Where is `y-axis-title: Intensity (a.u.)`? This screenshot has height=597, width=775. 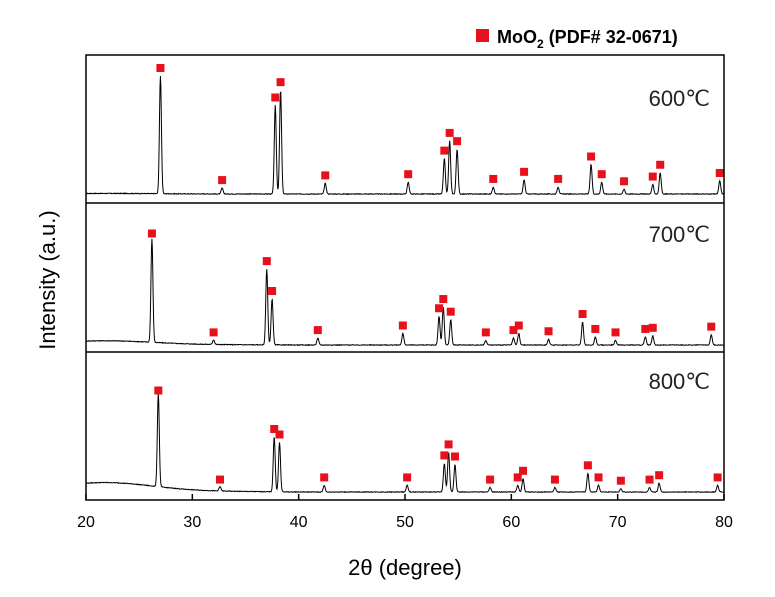
y-axis-title: Intensity (a.u.) is located at coordinates (47, 279).